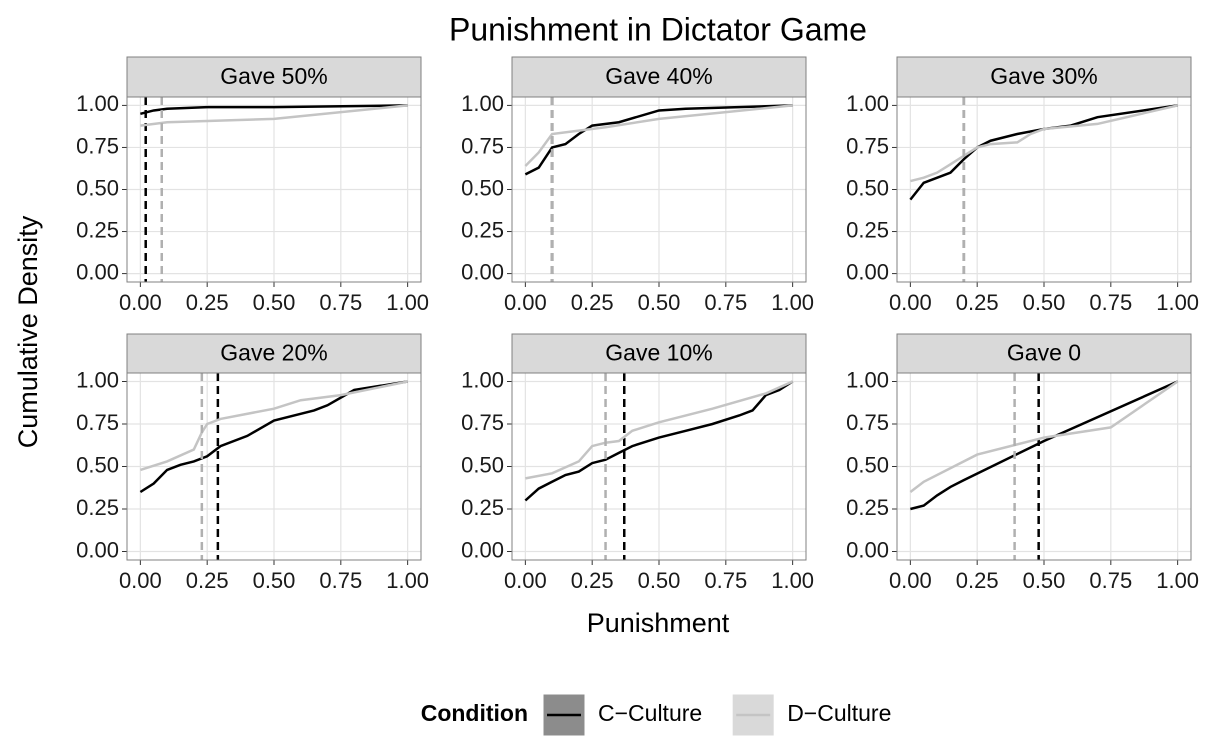  Describe the element at coordinates (839, 713) in the screenshot. I see `legend-label: D−Culture` at that location.